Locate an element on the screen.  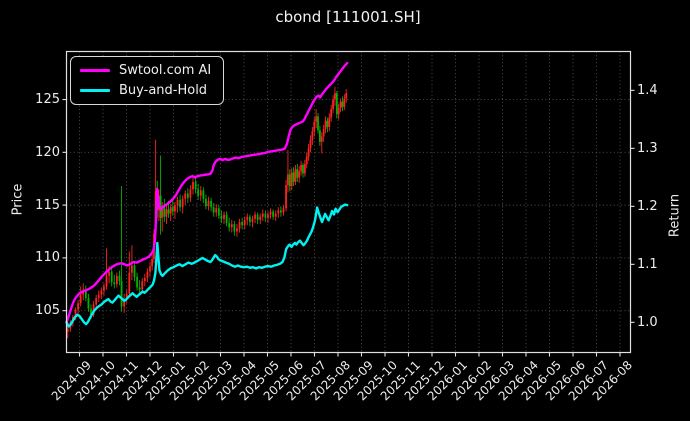
return-tick-label: 1.0 is located at coordinates (647, 322).